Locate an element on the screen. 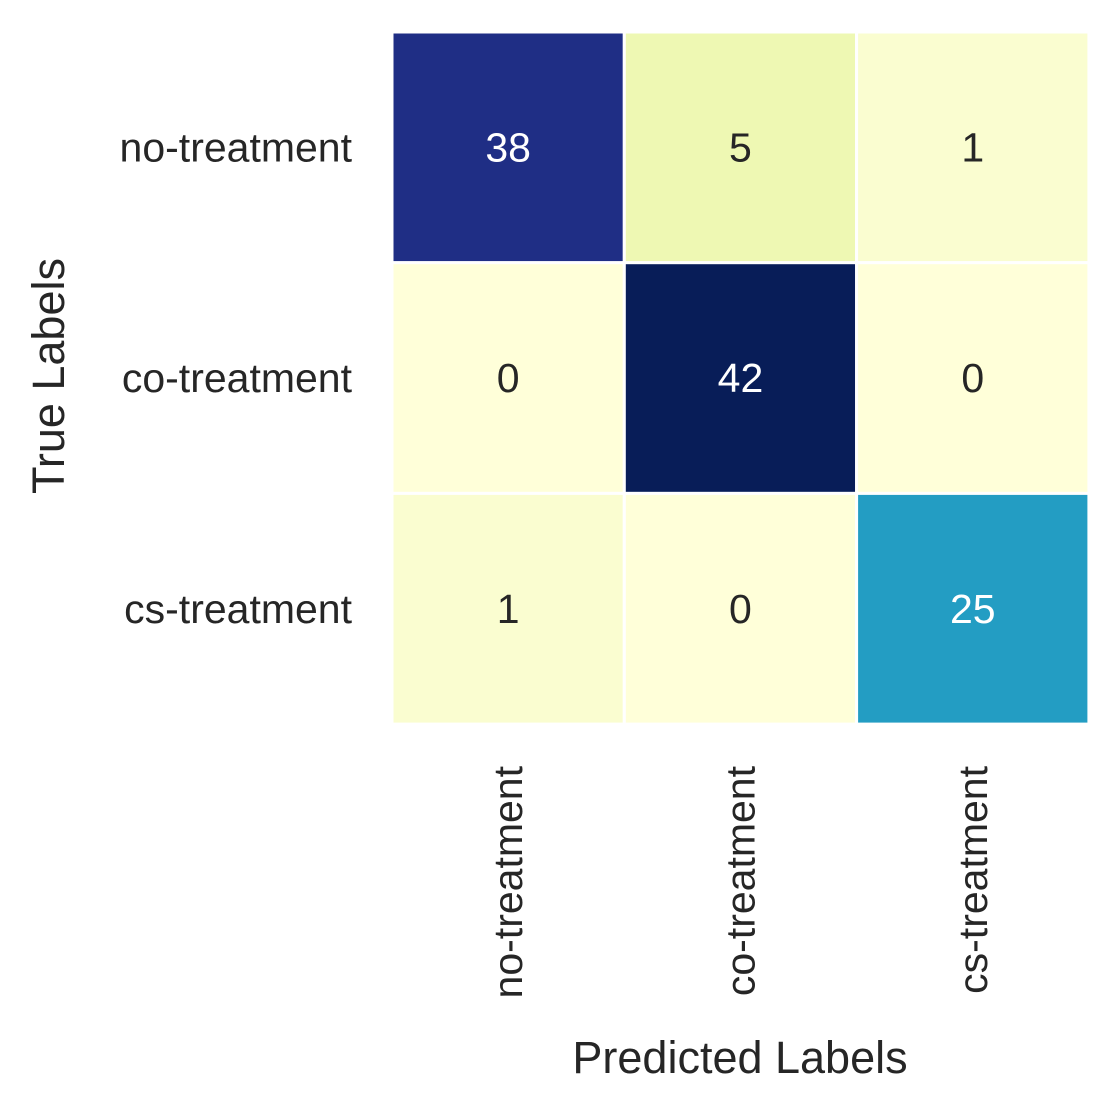  cell-value-label: 38 is located at coordinates (508, 147).